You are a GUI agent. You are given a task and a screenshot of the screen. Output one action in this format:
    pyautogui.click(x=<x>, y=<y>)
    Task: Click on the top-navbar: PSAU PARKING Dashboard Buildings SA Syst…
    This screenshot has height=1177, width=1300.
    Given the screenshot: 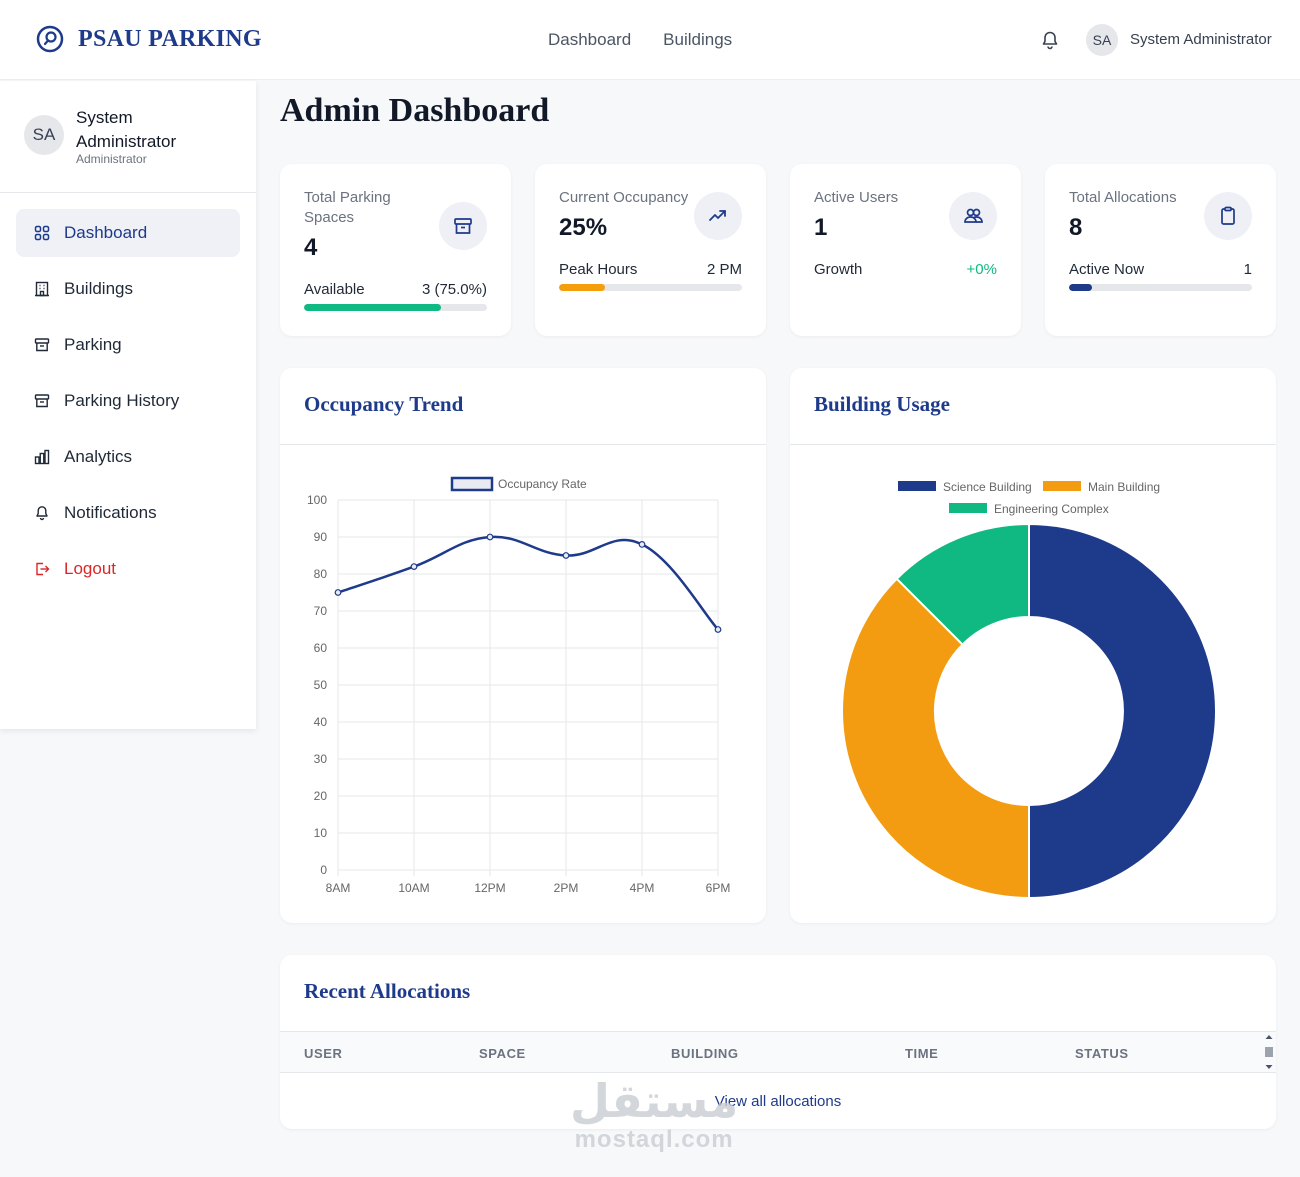 What is the action you would take?
    pyautogui.click(x=650, y=40)
    